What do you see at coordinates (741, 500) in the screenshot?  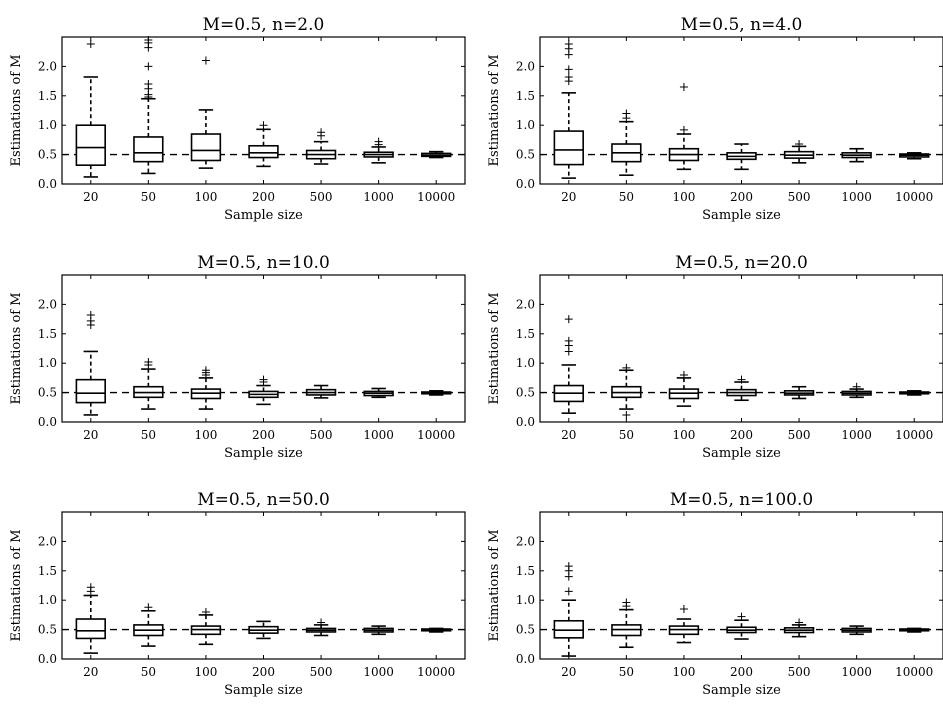 I see `chart-title: M=0.5, n=100.0` at bounding box center [741, 500].